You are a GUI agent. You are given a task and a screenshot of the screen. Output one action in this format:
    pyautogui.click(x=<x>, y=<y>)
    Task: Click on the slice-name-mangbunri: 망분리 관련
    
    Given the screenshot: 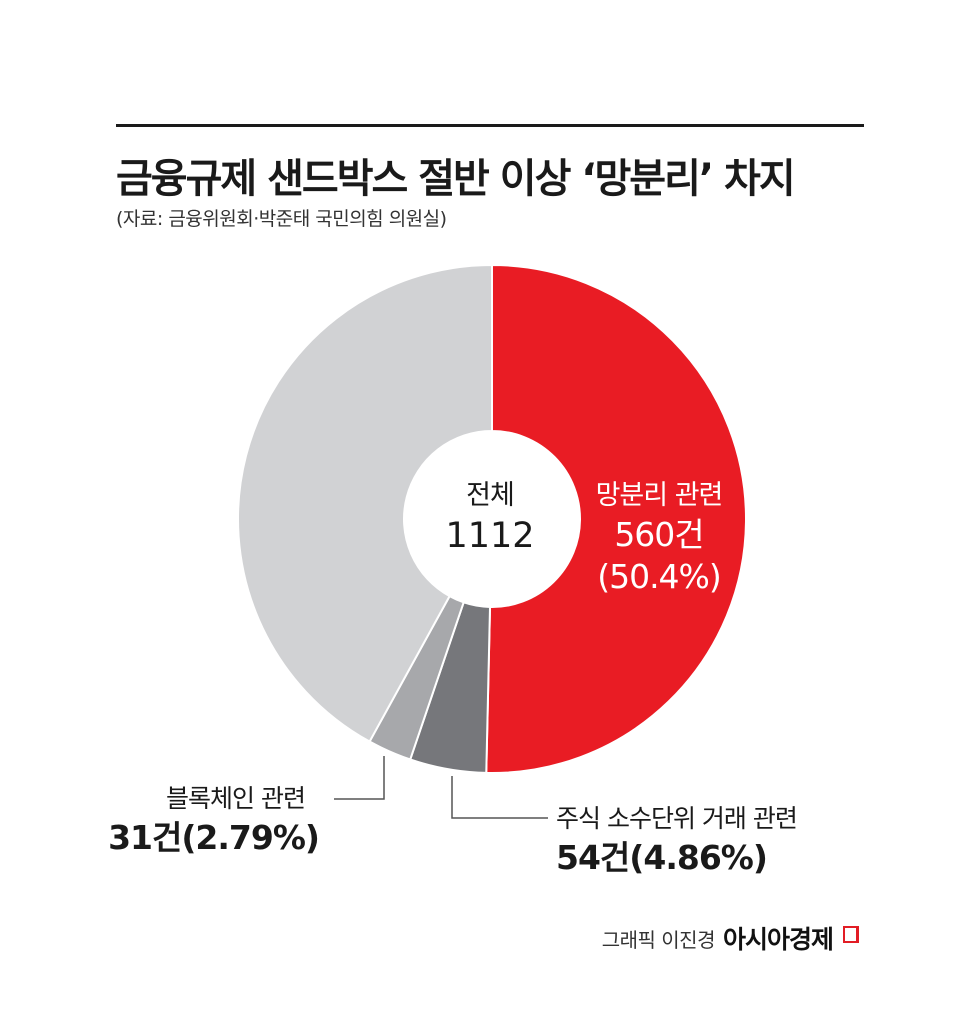 What is the action you would take?
    pyautogui.click(x=659, y=495)
    